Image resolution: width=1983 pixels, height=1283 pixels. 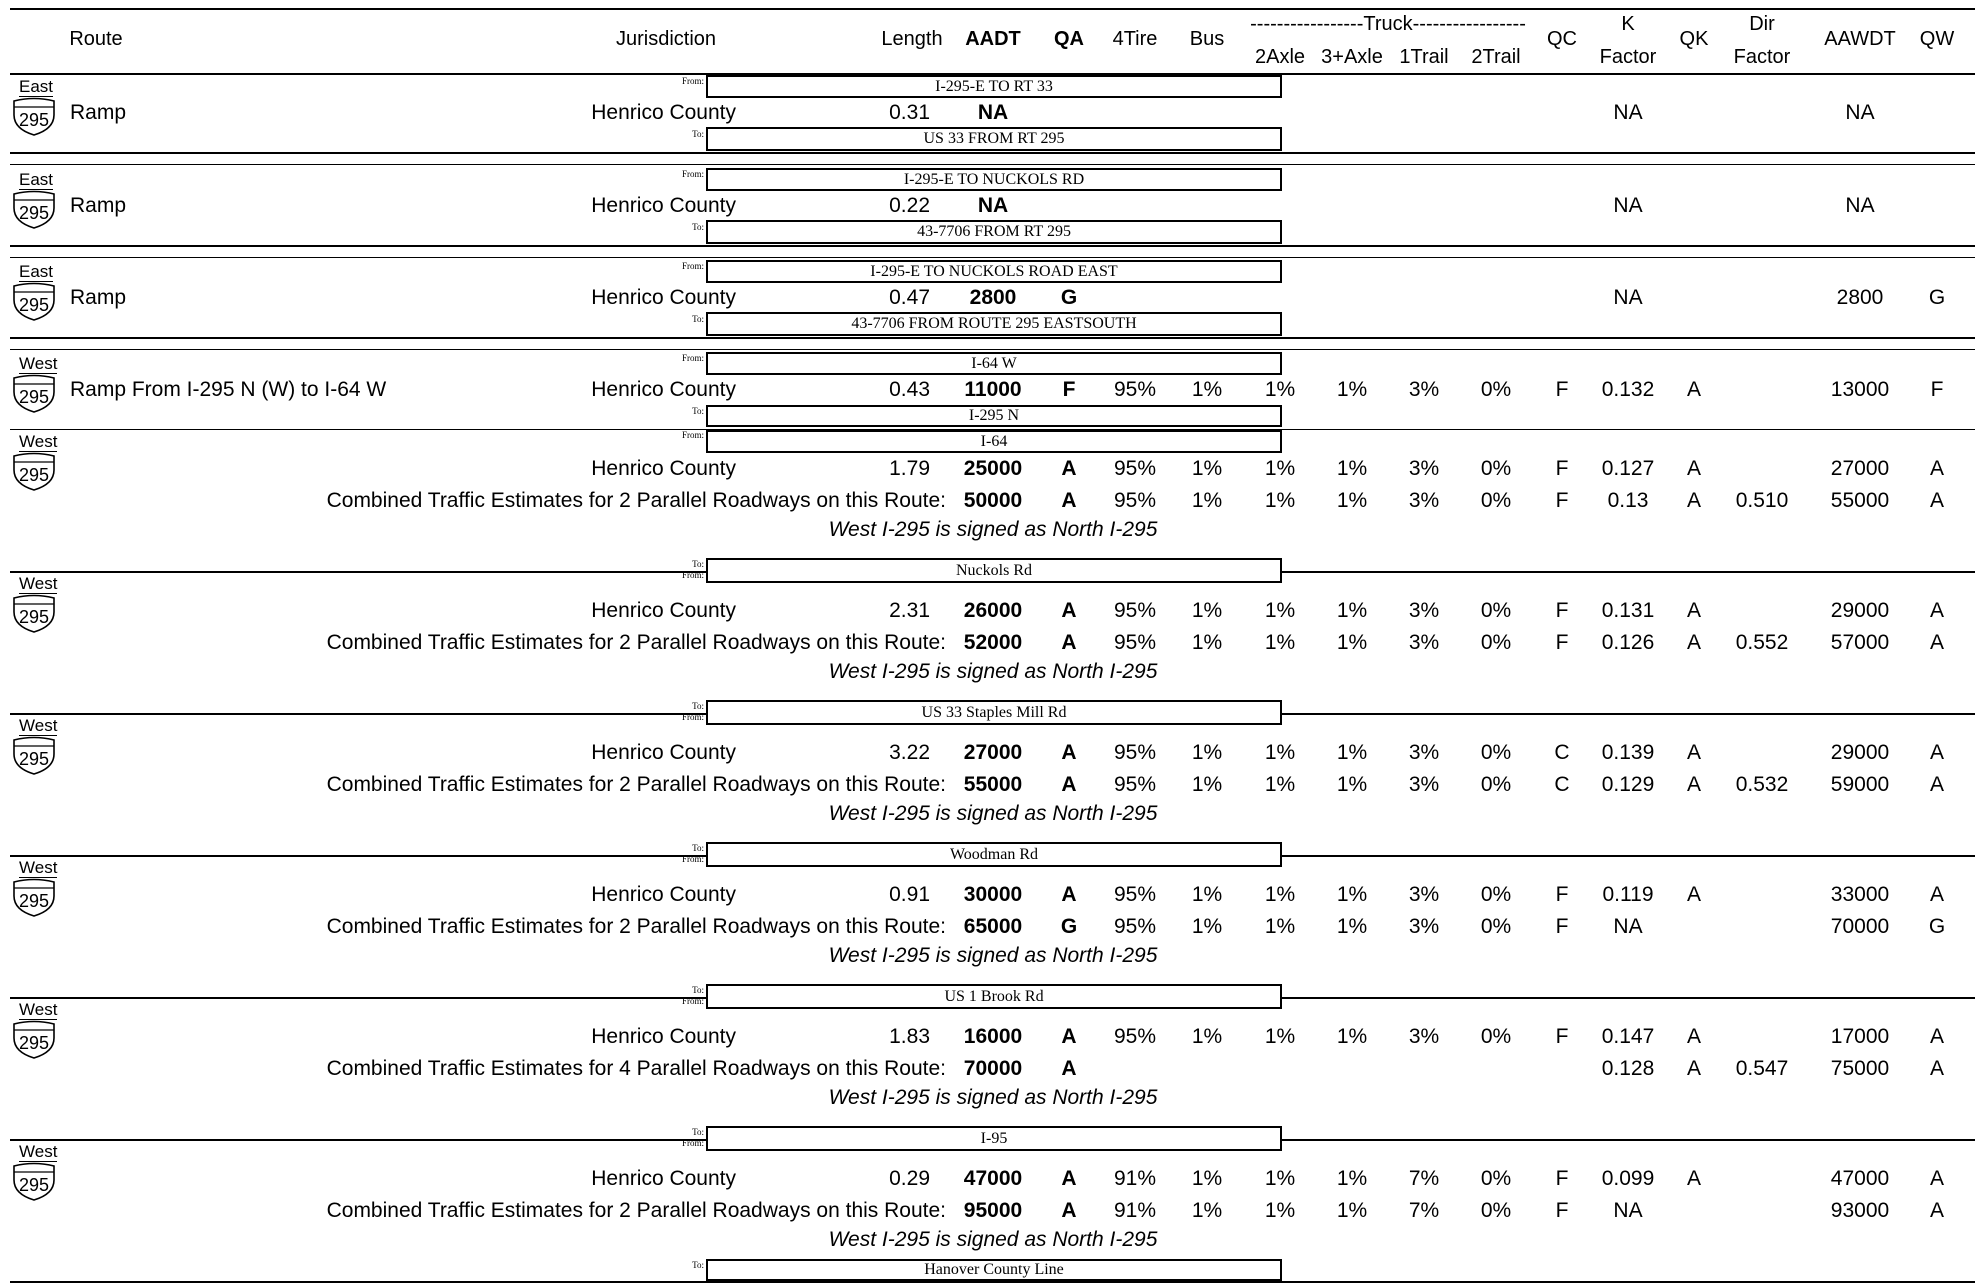 I want to click on ramp-from-box: I-295-E TO NUCKOLS RD, so click(x=994, y=179).